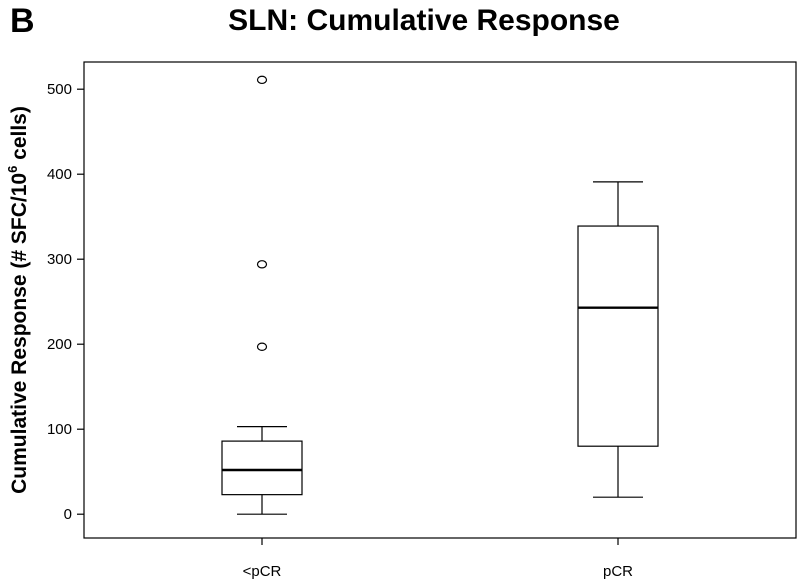 This screenshot has width=808, height=588. Describe the element at coordinates (19, 333) in the screenshot. I see `y-axis-label-main: Cumulative Response (# SFC/10` at that location.